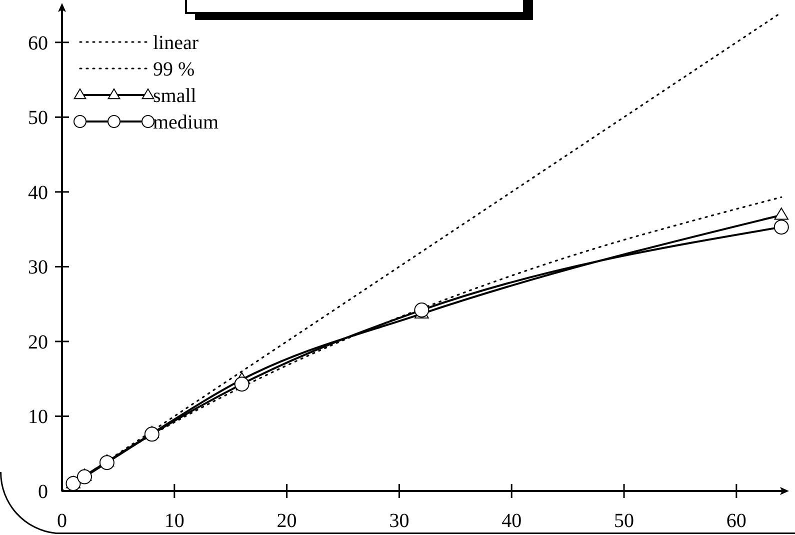 The height and width of the screenshot is (535, 795). What do you see at coordinates (512, 521) in the screenshot?
I see `x-tick-label: 40` at bounding box center [512, 521].